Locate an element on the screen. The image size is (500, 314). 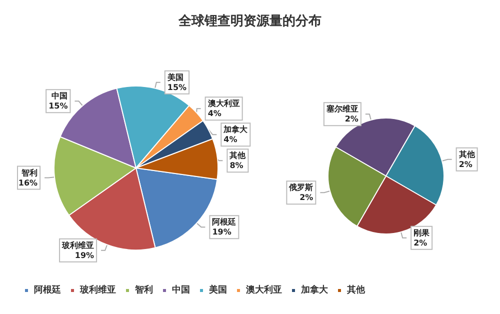
legend-label: 玻利维亚 is located at coordinates (97, 290).